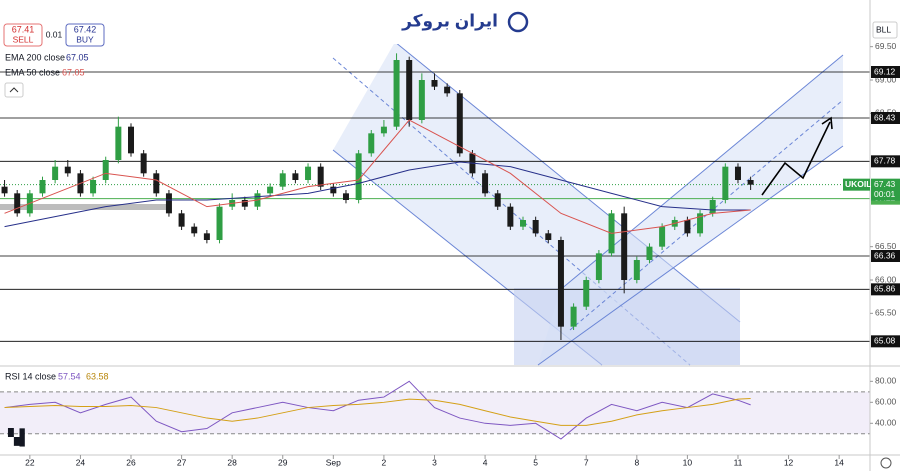 This screenshot has height=476, width=900. I want to click on y-tick-label: 65.50, so click(886, 313).